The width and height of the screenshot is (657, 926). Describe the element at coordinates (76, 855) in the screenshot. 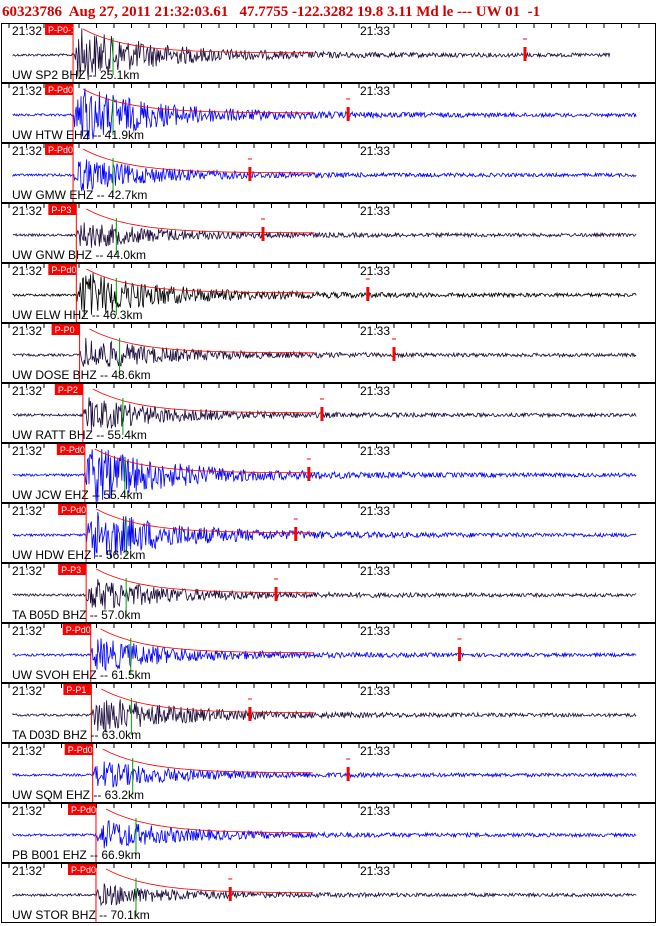

I see `station-label: PB B001 EHZ -- 66.9km` at that location.